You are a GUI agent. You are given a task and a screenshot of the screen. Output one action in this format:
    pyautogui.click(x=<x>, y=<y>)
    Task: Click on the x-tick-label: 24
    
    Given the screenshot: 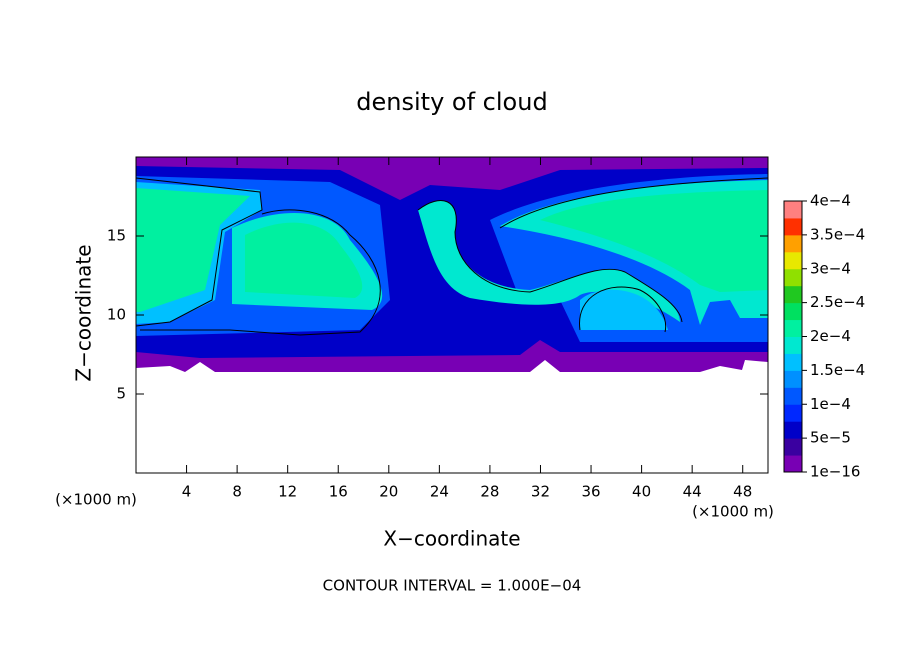 What is the action you would take?
    pyautogui.click(x=439, y=492)
    